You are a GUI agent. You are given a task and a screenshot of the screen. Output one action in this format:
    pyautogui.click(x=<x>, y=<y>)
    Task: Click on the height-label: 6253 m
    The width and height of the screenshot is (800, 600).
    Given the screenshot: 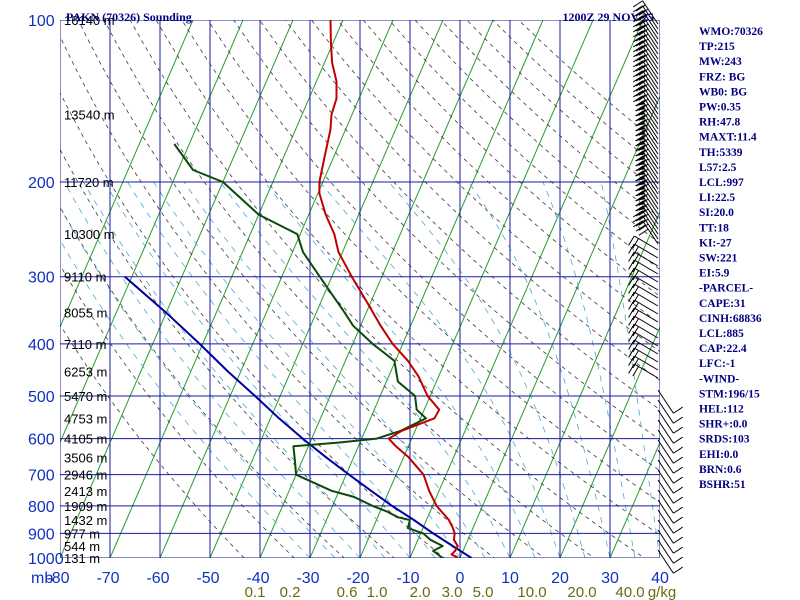 What is the action you would take?
    pyautogui.click(x=85, y=371)
    